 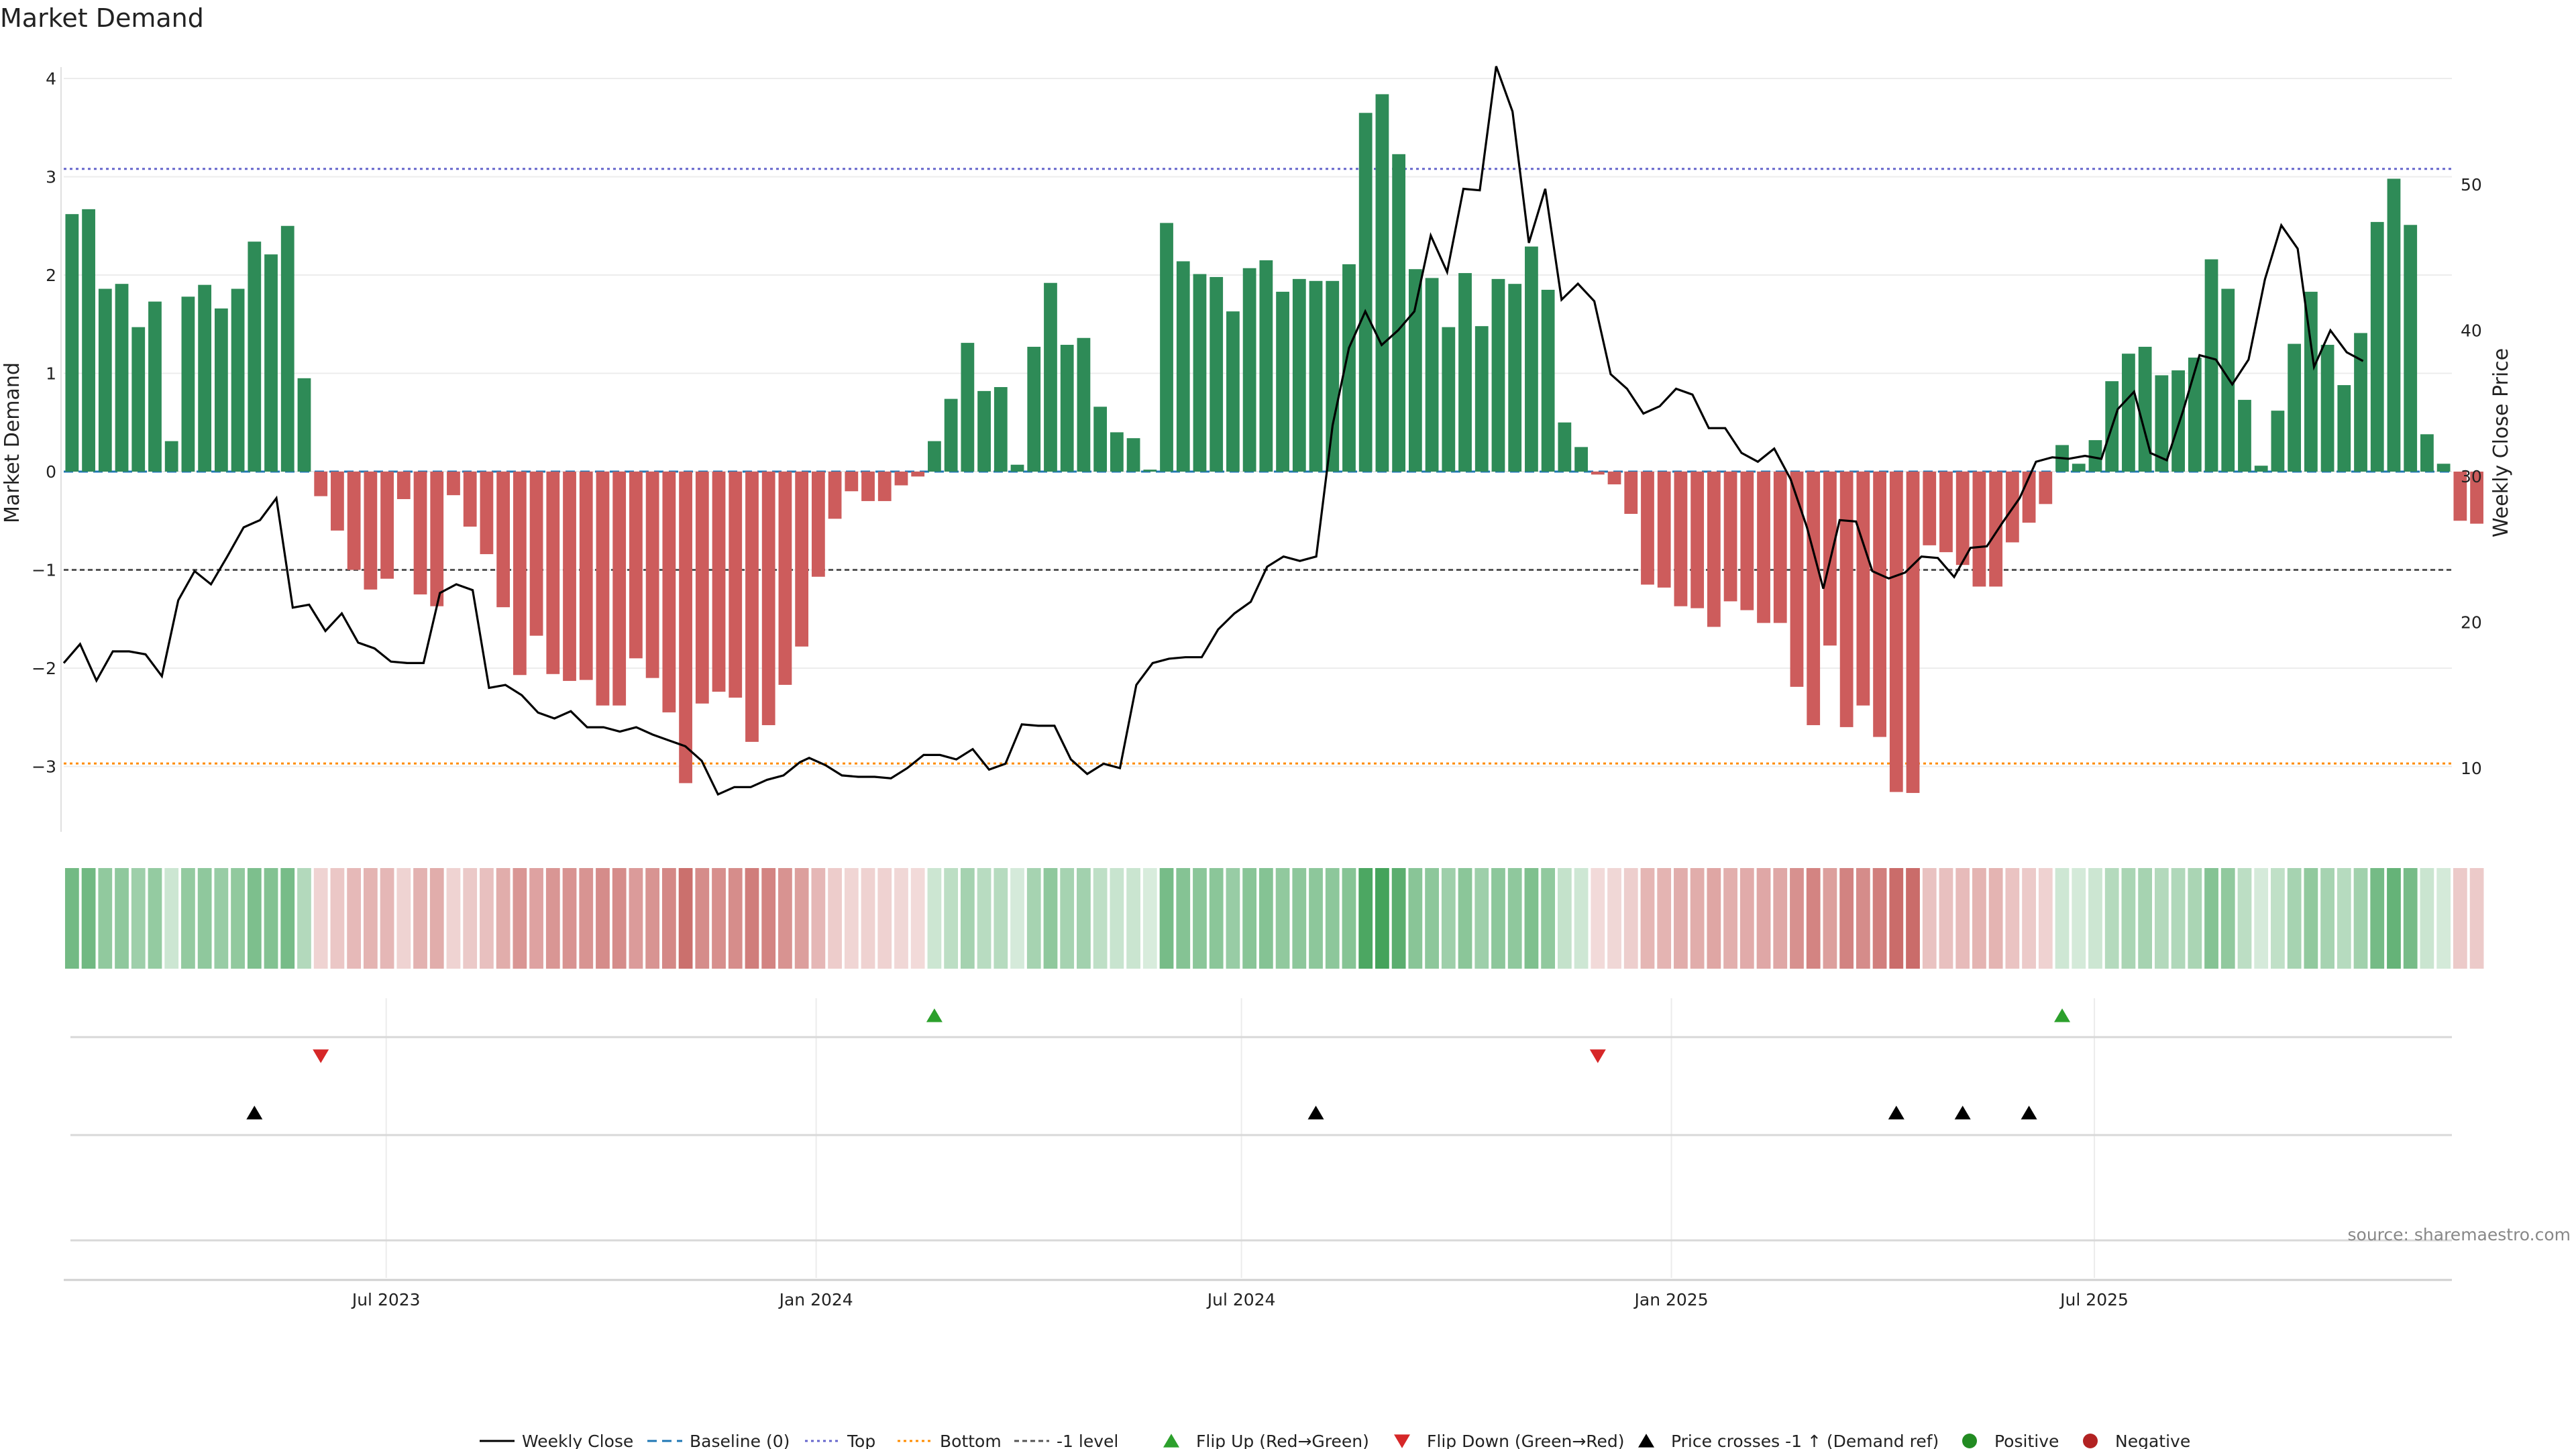 What do you see at coordinates (1066, 1440) in the screenshot?
I see `legend-item-minus-one: -1 level` at bounding box center [1066, 1440].